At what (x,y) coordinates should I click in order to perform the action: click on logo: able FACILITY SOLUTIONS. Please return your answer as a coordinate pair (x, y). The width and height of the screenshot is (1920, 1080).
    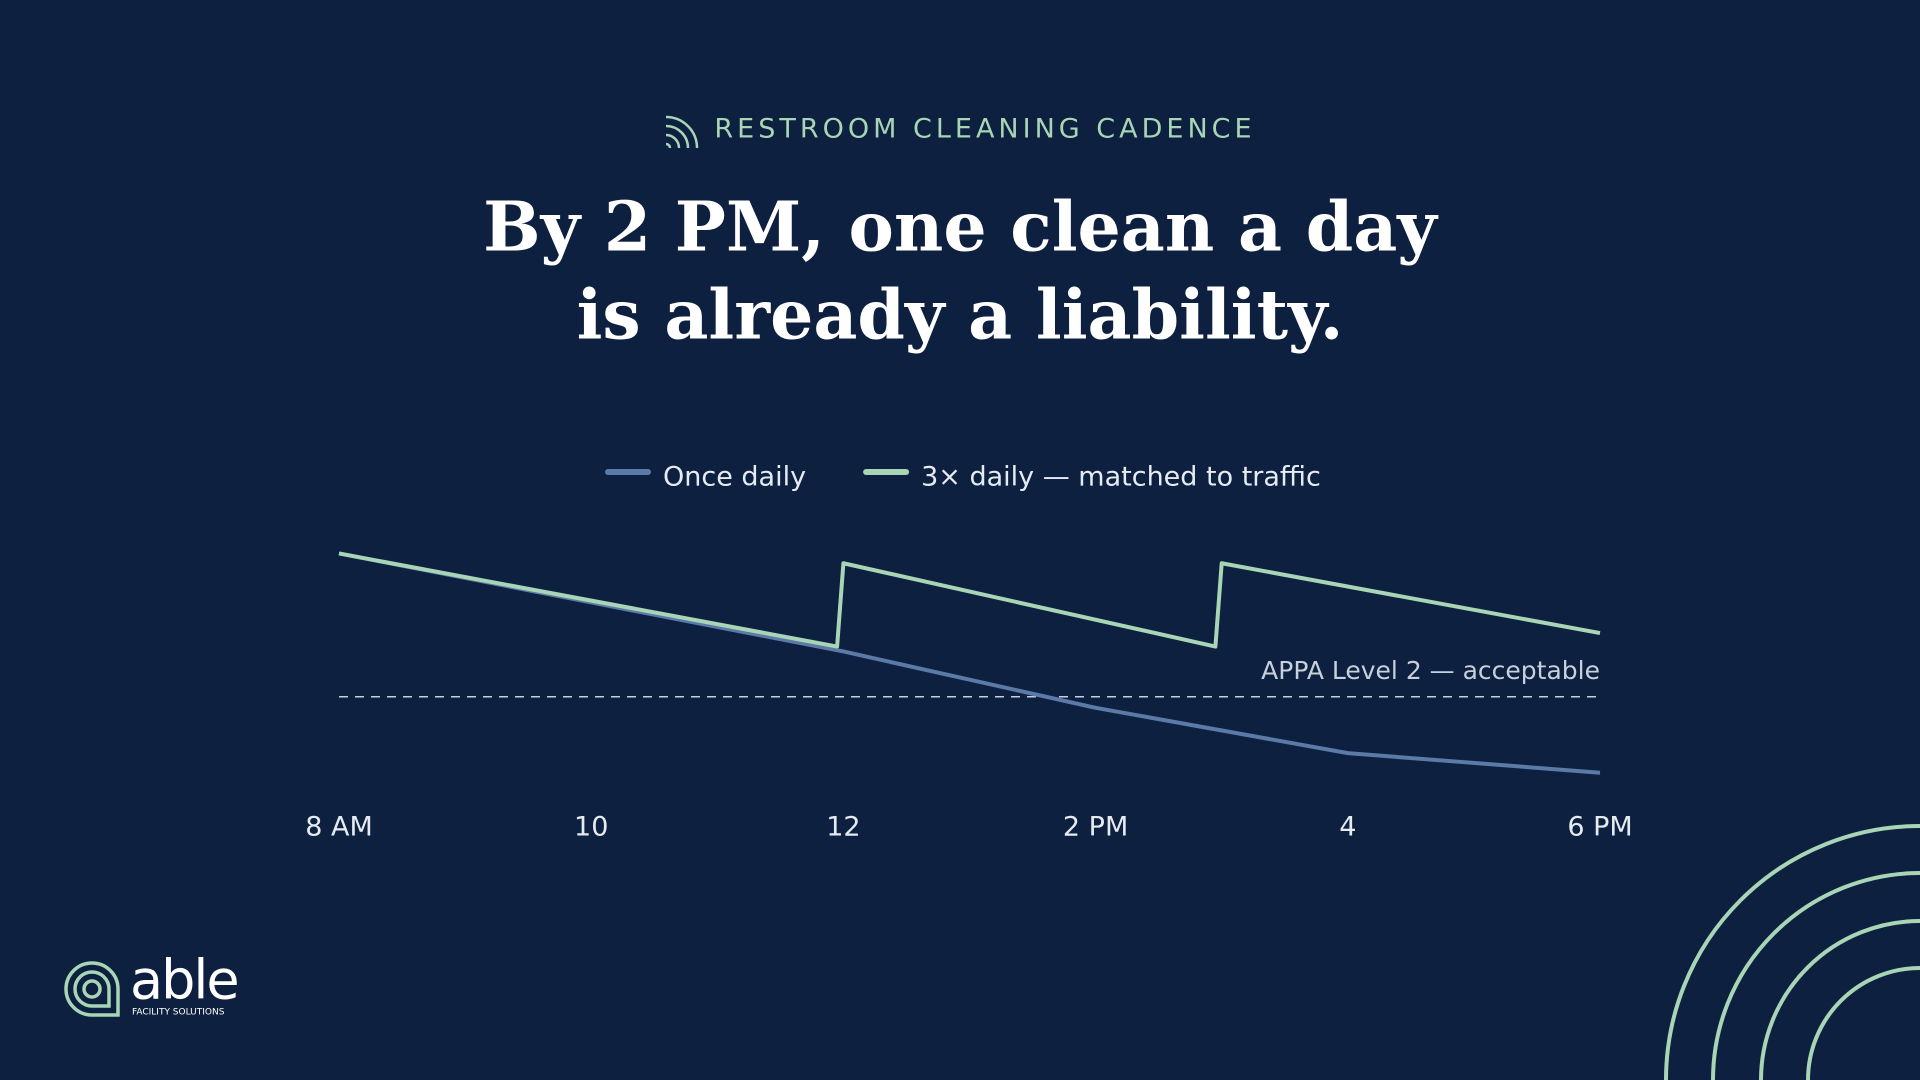
    Looking at the image, I should click on (152, 983).